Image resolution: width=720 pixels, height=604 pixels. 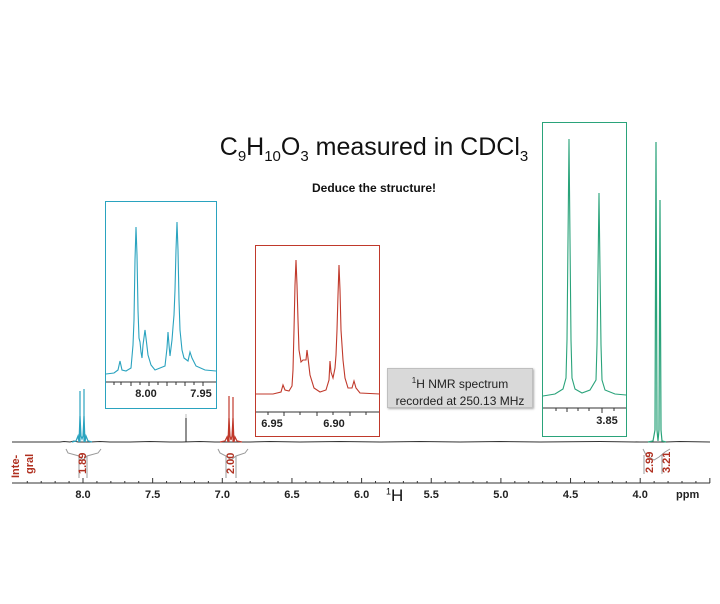 What do you see at coordinates (228, 147) in the screenshot?
I see `formula-text: C` at bounding box center [228, 147].